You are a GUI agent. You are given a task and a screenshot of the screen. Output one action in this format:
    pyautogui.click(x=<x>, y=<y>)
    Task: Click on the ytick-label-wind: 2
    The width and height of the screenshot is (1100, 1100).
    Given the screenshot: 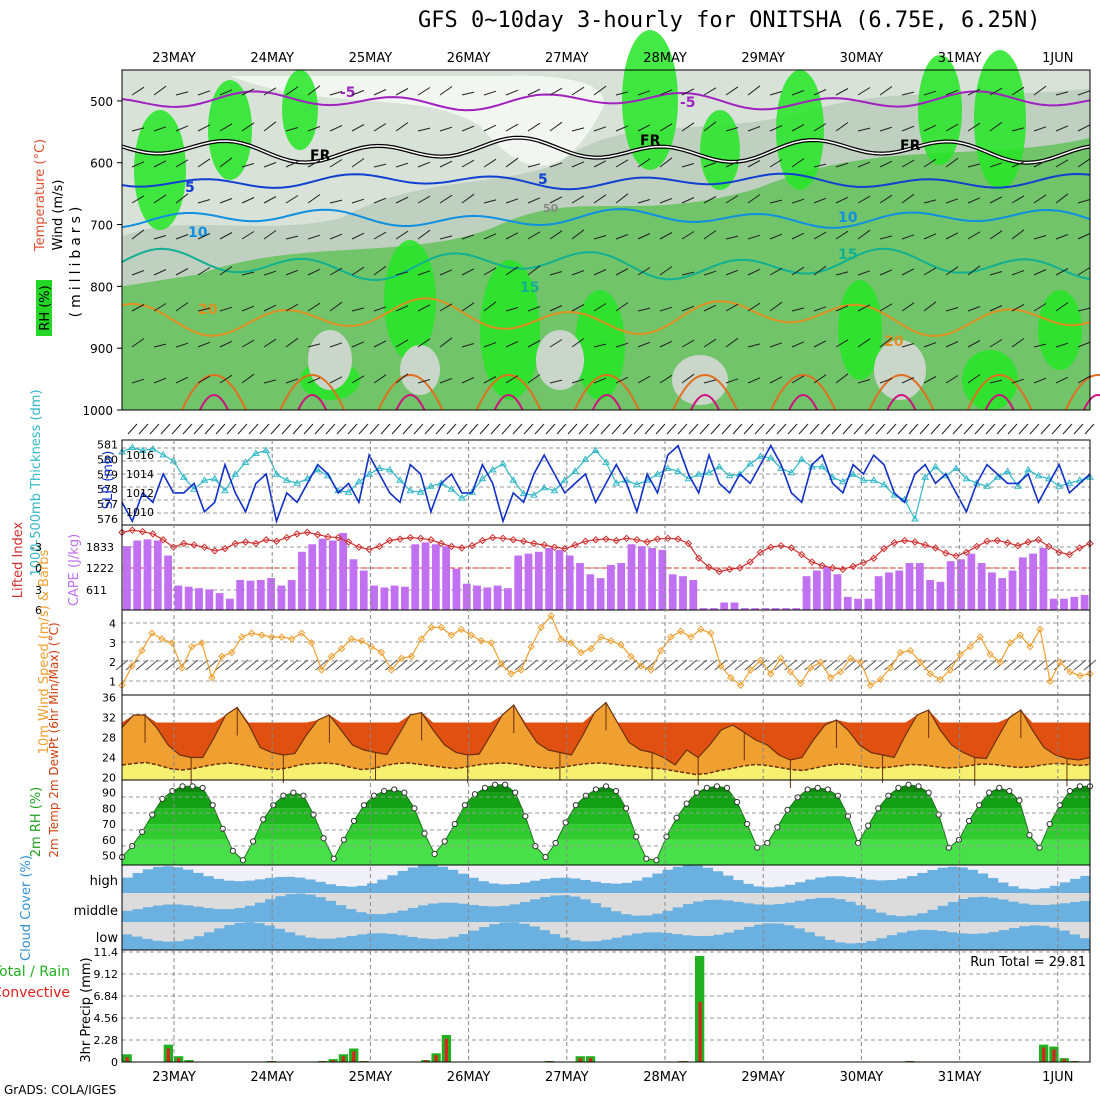 What is the action you would take?
    pyautogui.click(x=112, y=662)
    